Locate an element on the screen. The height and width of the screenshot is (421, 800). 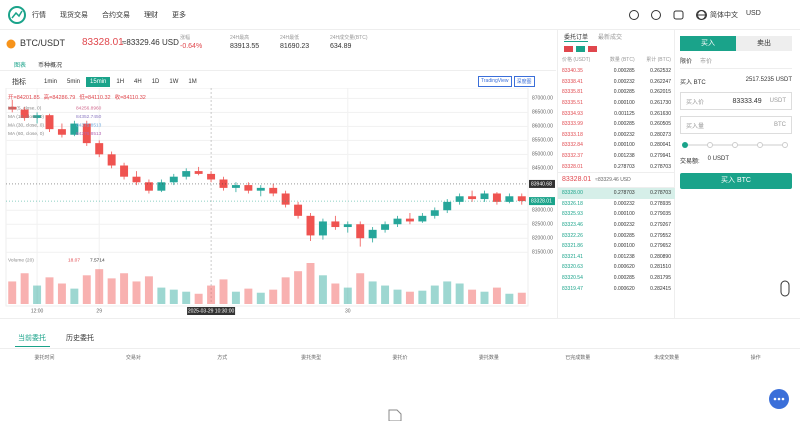
book-cell: 83325.93 is located at coordinates (572, 214).